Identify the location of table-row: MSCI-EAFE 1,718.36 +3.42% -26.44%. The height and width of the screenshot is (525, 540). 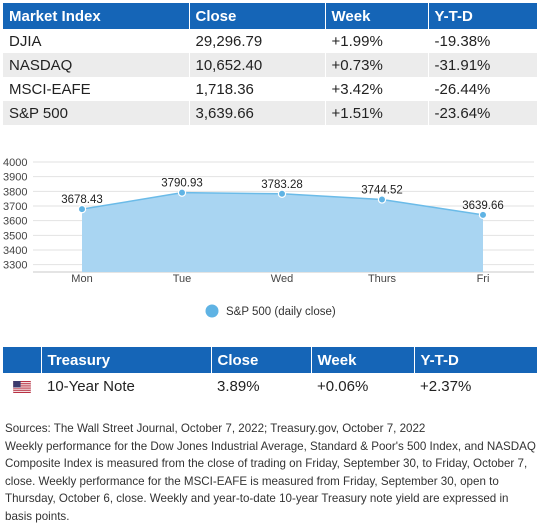
(270, 89).